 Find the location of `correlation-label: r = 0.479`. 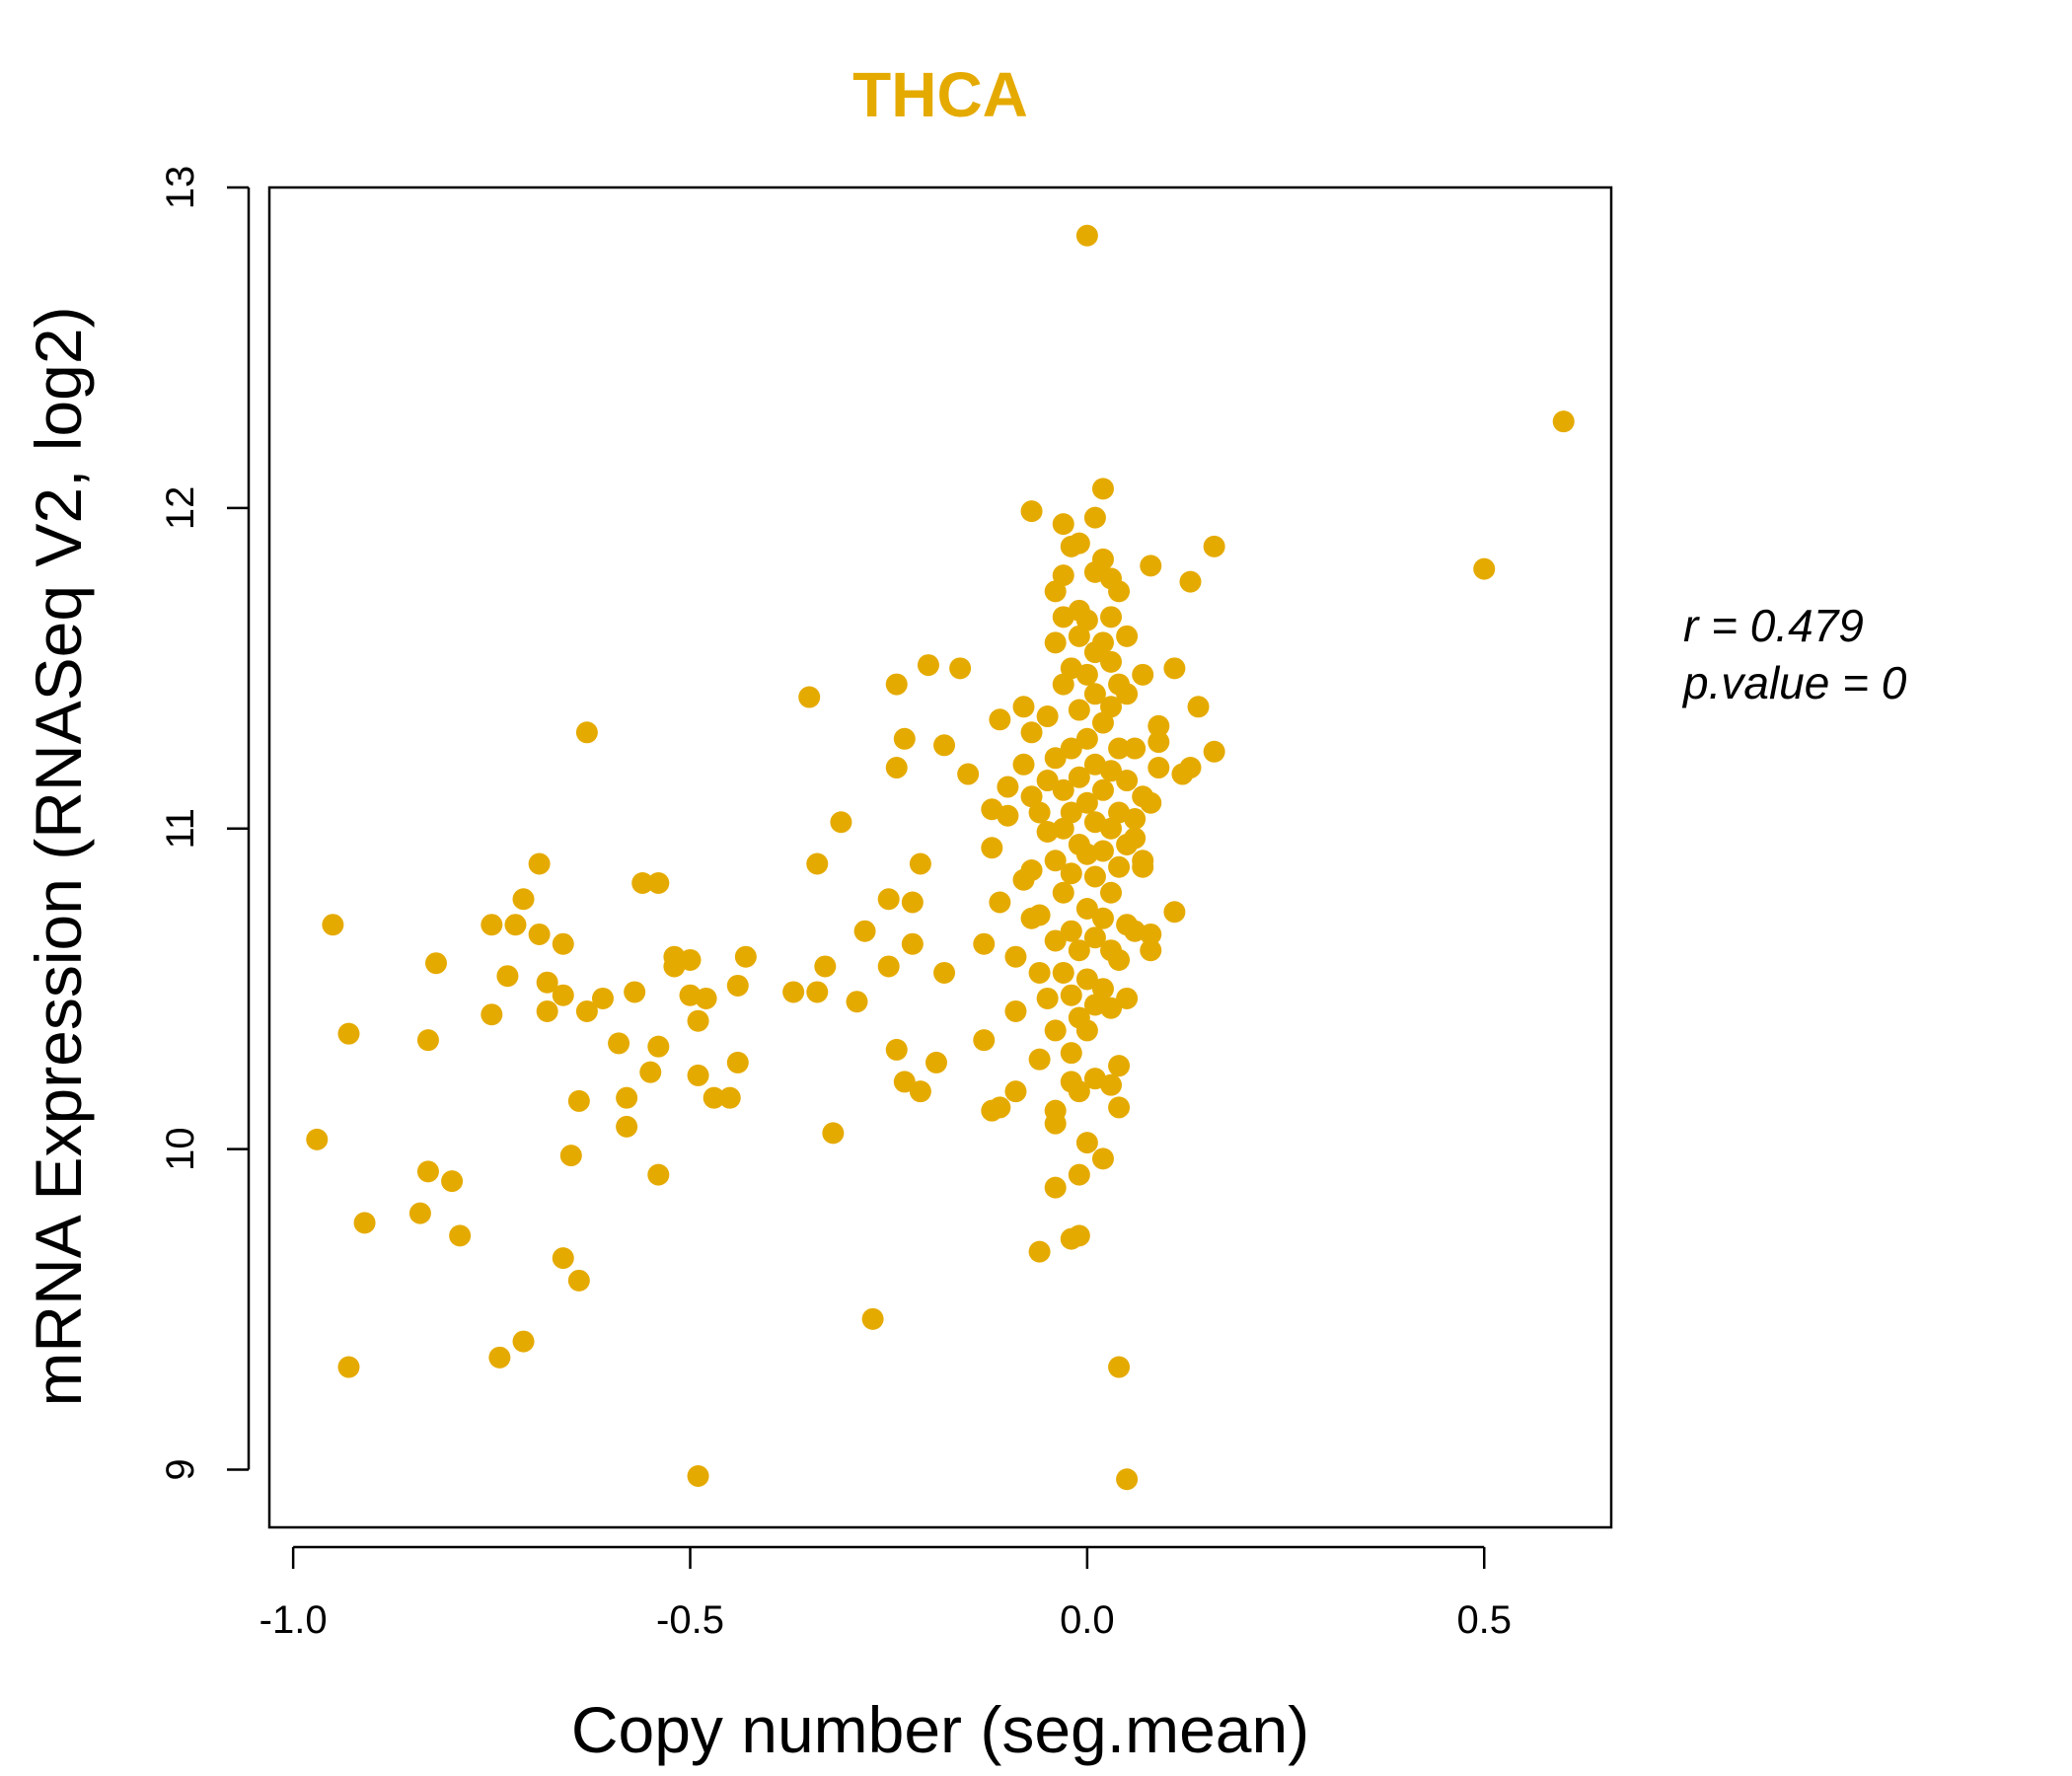

correlation-label: r = 0.479 is located at coordinates (1773, 625).